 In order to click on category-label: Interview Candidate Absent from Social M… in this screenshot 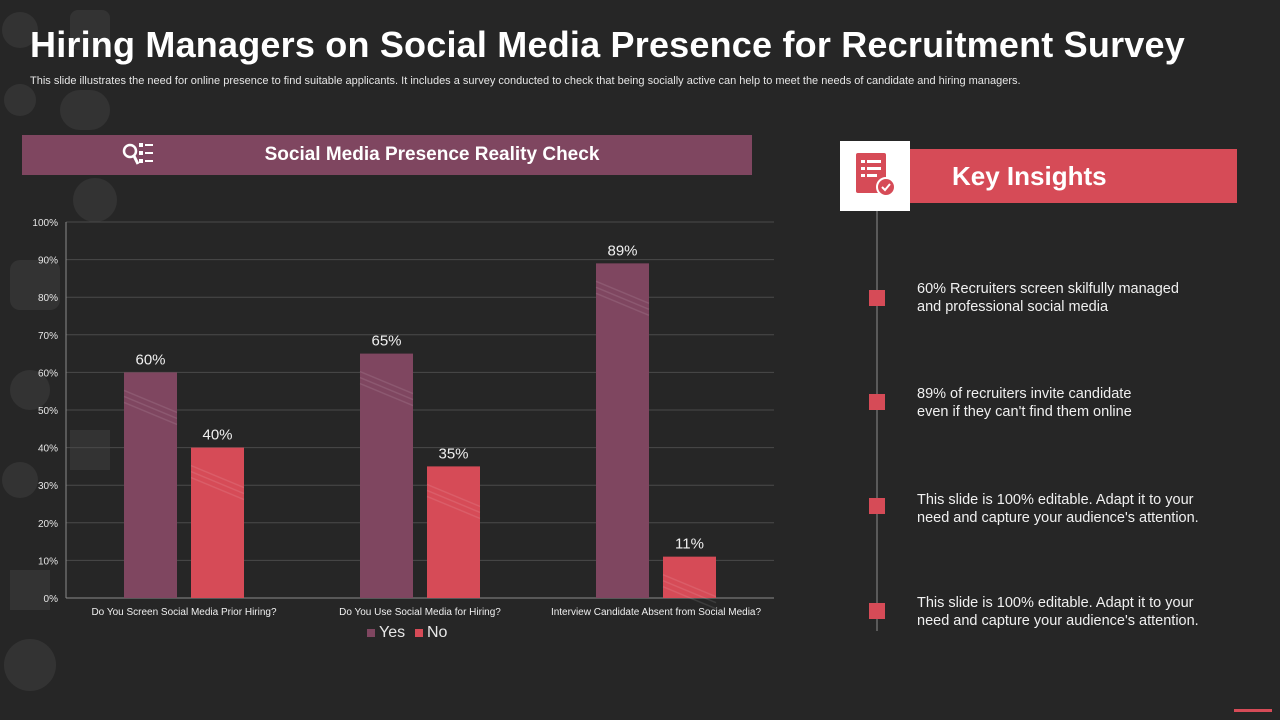, I will do `click(656, 612)`.